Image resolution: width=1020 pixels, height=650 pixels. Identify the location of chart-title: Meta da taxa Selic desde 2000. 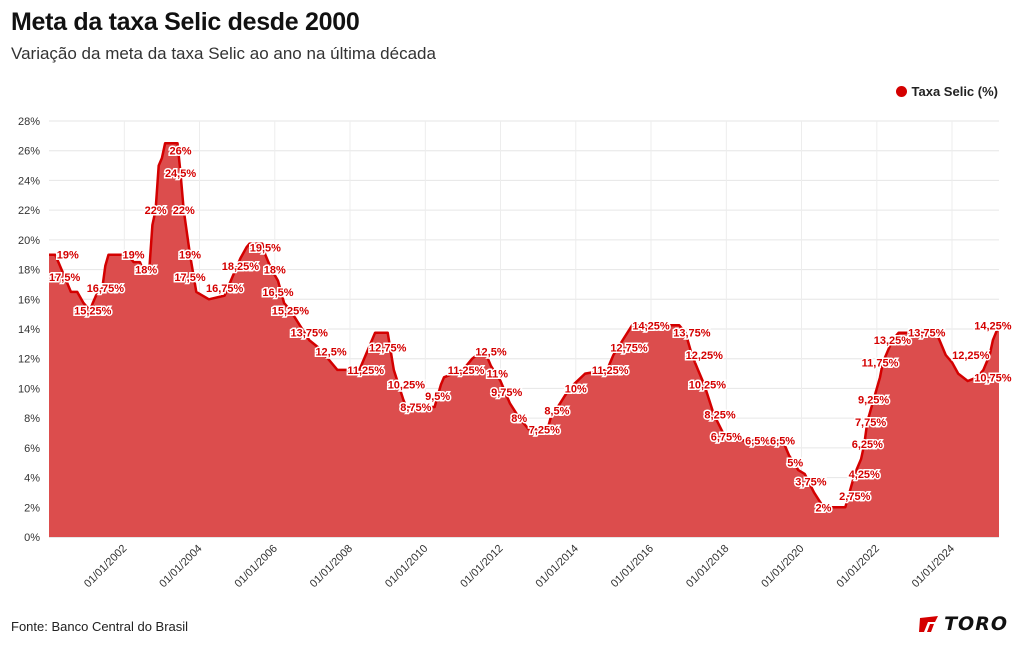
(185, 22).